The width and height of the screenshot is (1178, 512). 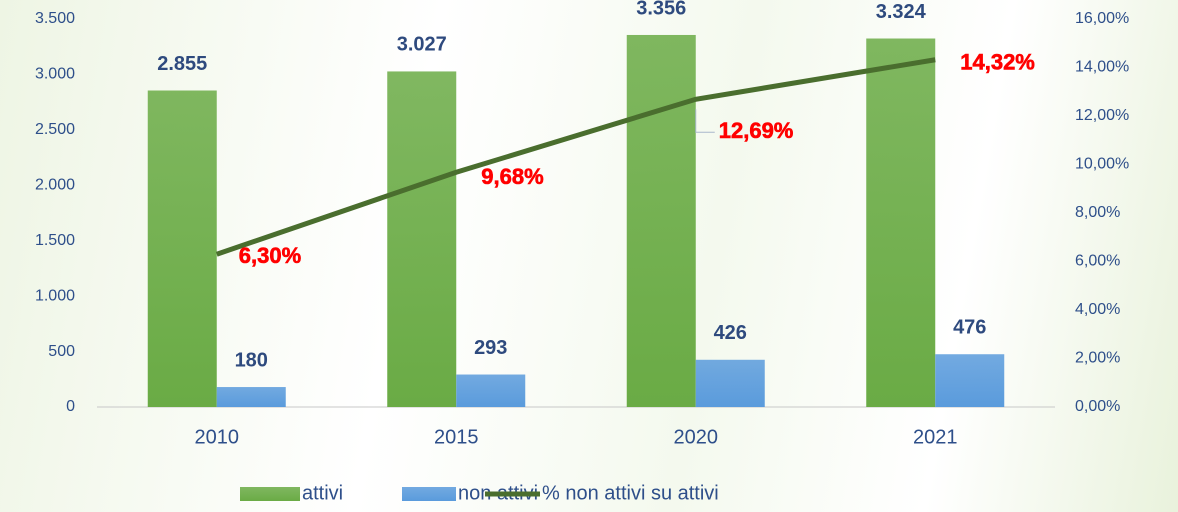 I want to click on y-tick-label: 1.500, so click(x=55, y=240).